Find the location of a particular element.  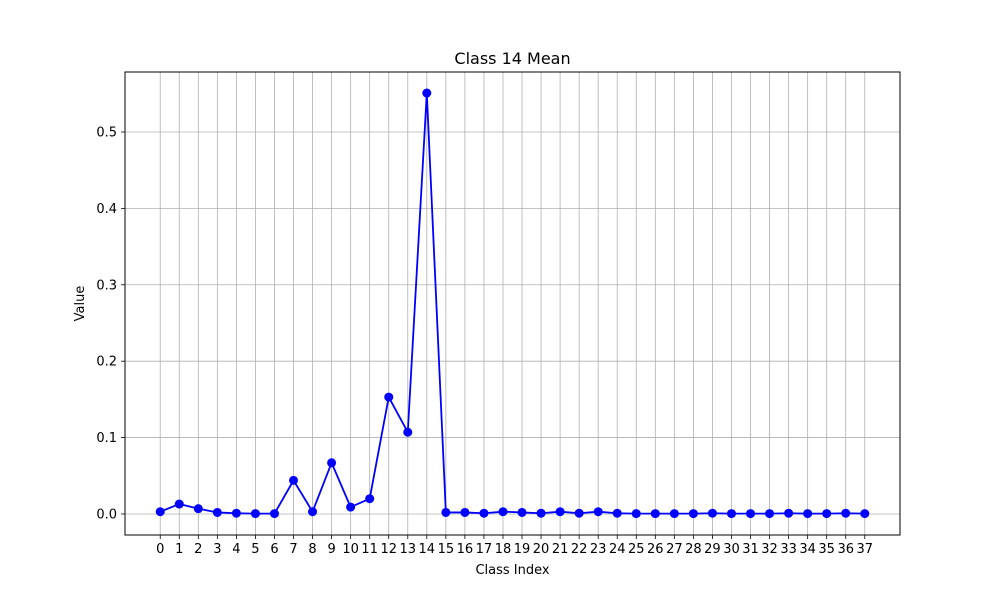

x-tick-label: 10 is located at coordinates (350, 549).